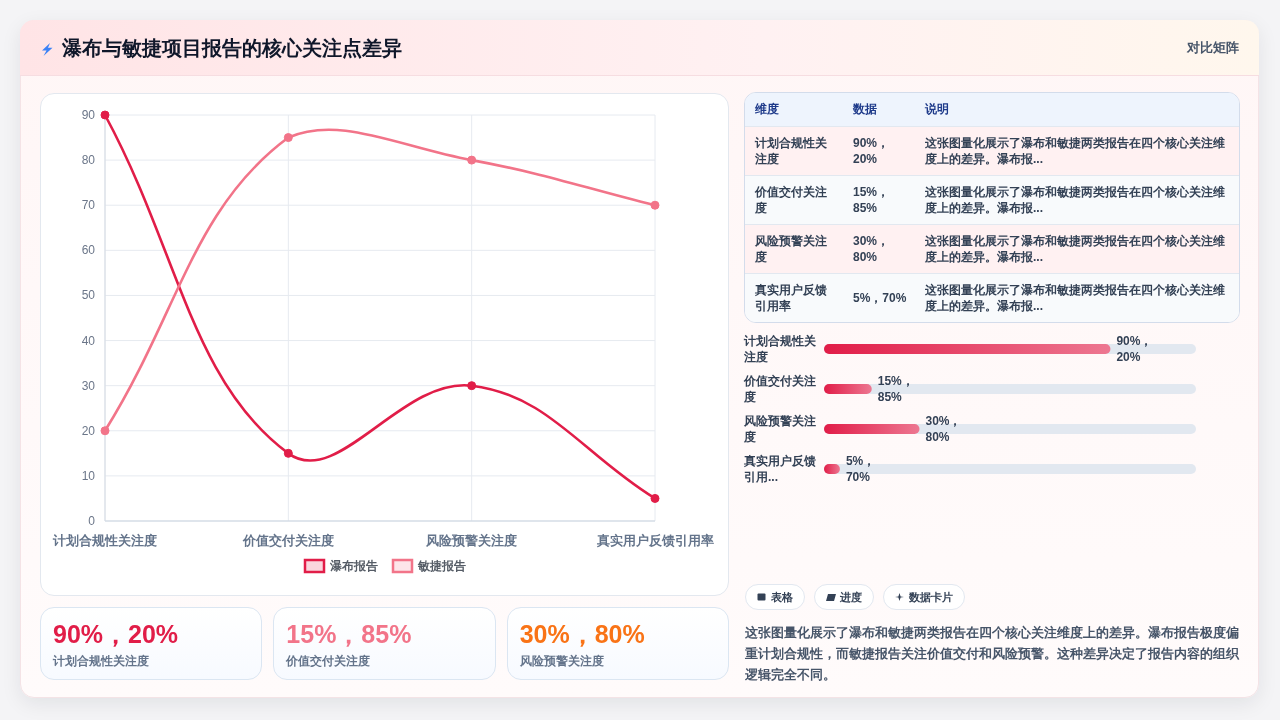 The width and height of the screenshot is (1280, 720). Describe the element at coordinates (861, 469) in the screenshot. I see `value-label: 5%，70%` at that location.